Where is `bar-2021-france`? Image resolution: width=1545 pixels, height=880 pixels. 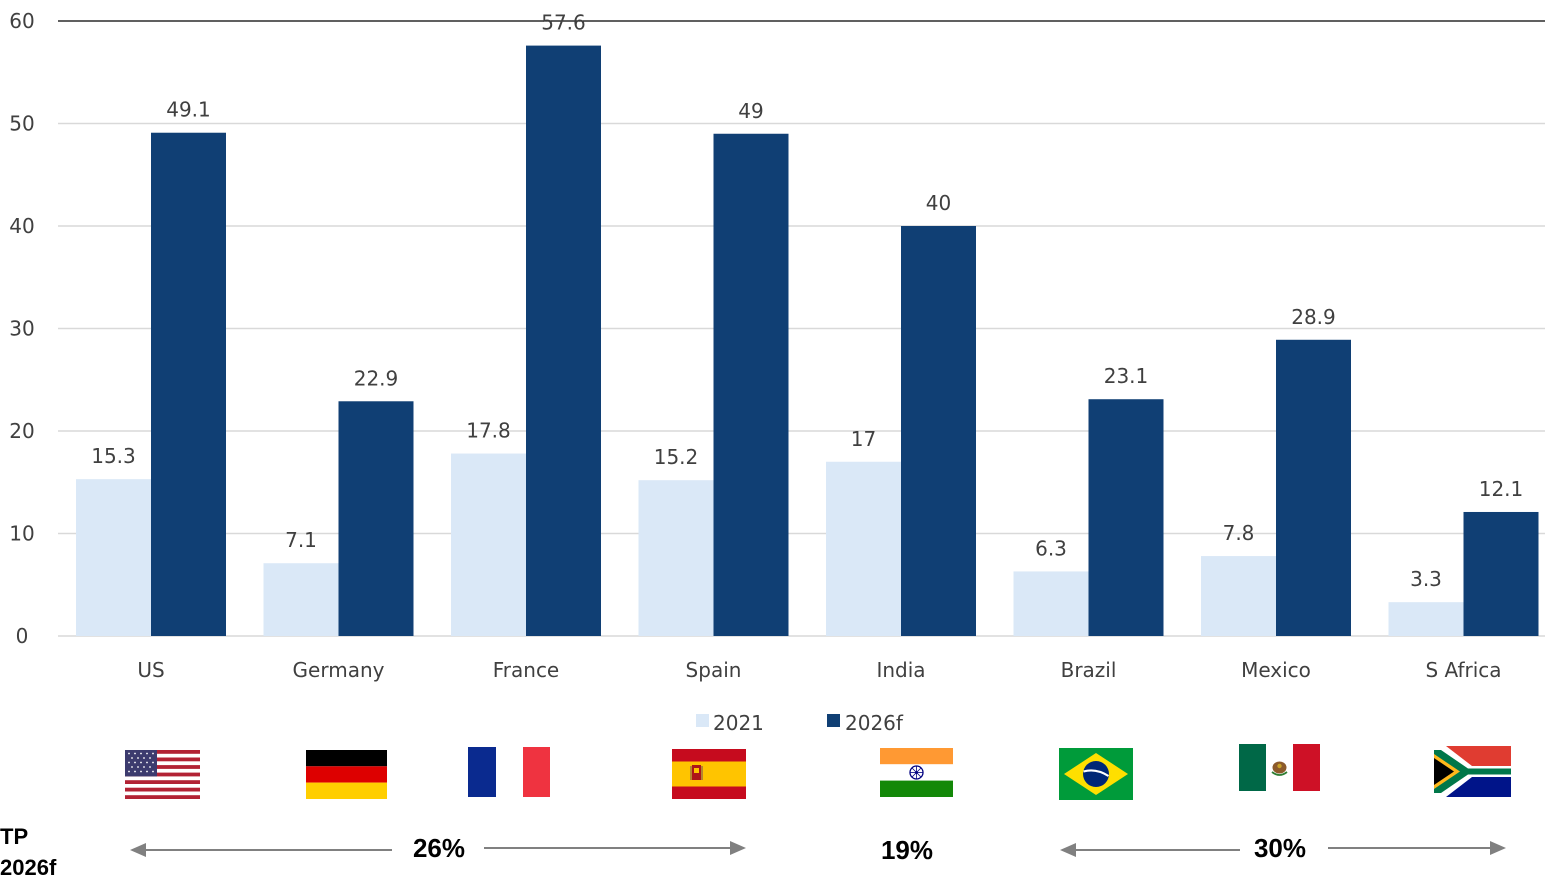
bar-2021-france is located at coordinates (488, 544).